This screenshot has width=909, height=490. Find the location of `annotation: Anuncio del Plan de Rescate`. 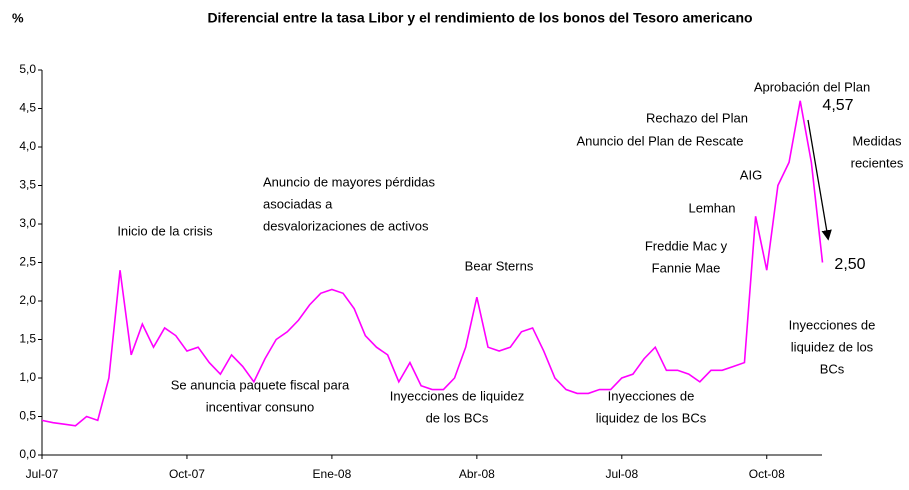

annotation: Anuncio del Plan de Rescate is located at coordinates (660, 140).